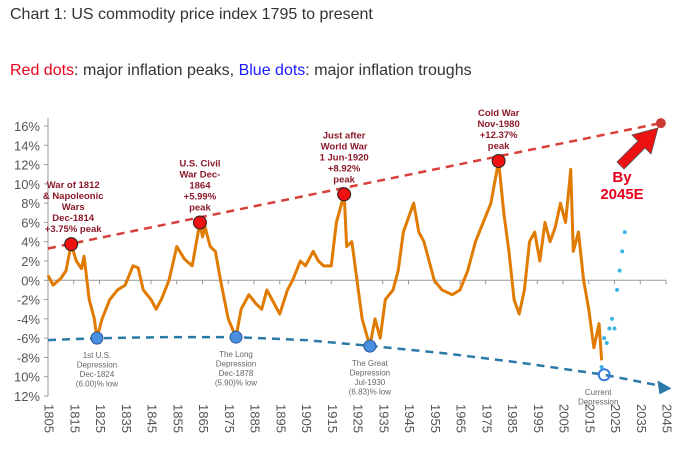  Describe the element at coordinates (27, 126) in the screenshot. I see `y-tick-label: 16%` at that location.